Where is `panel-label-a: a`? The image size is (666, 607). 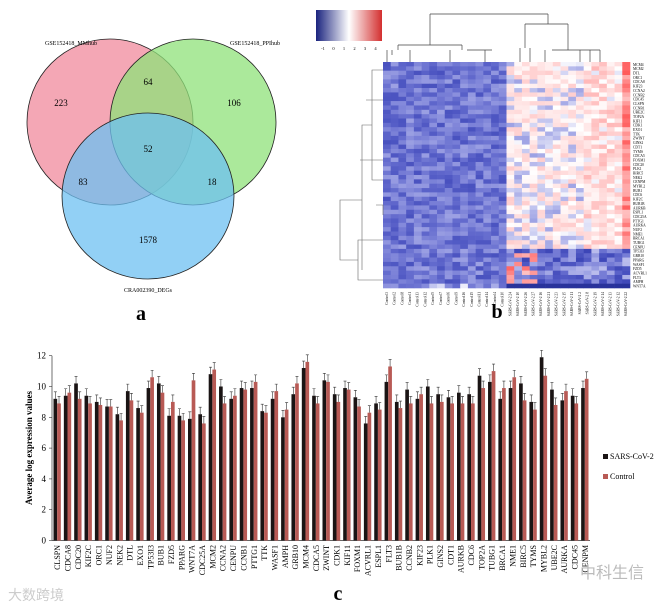 panel-label-a: a is located at coordinates (141, 314).